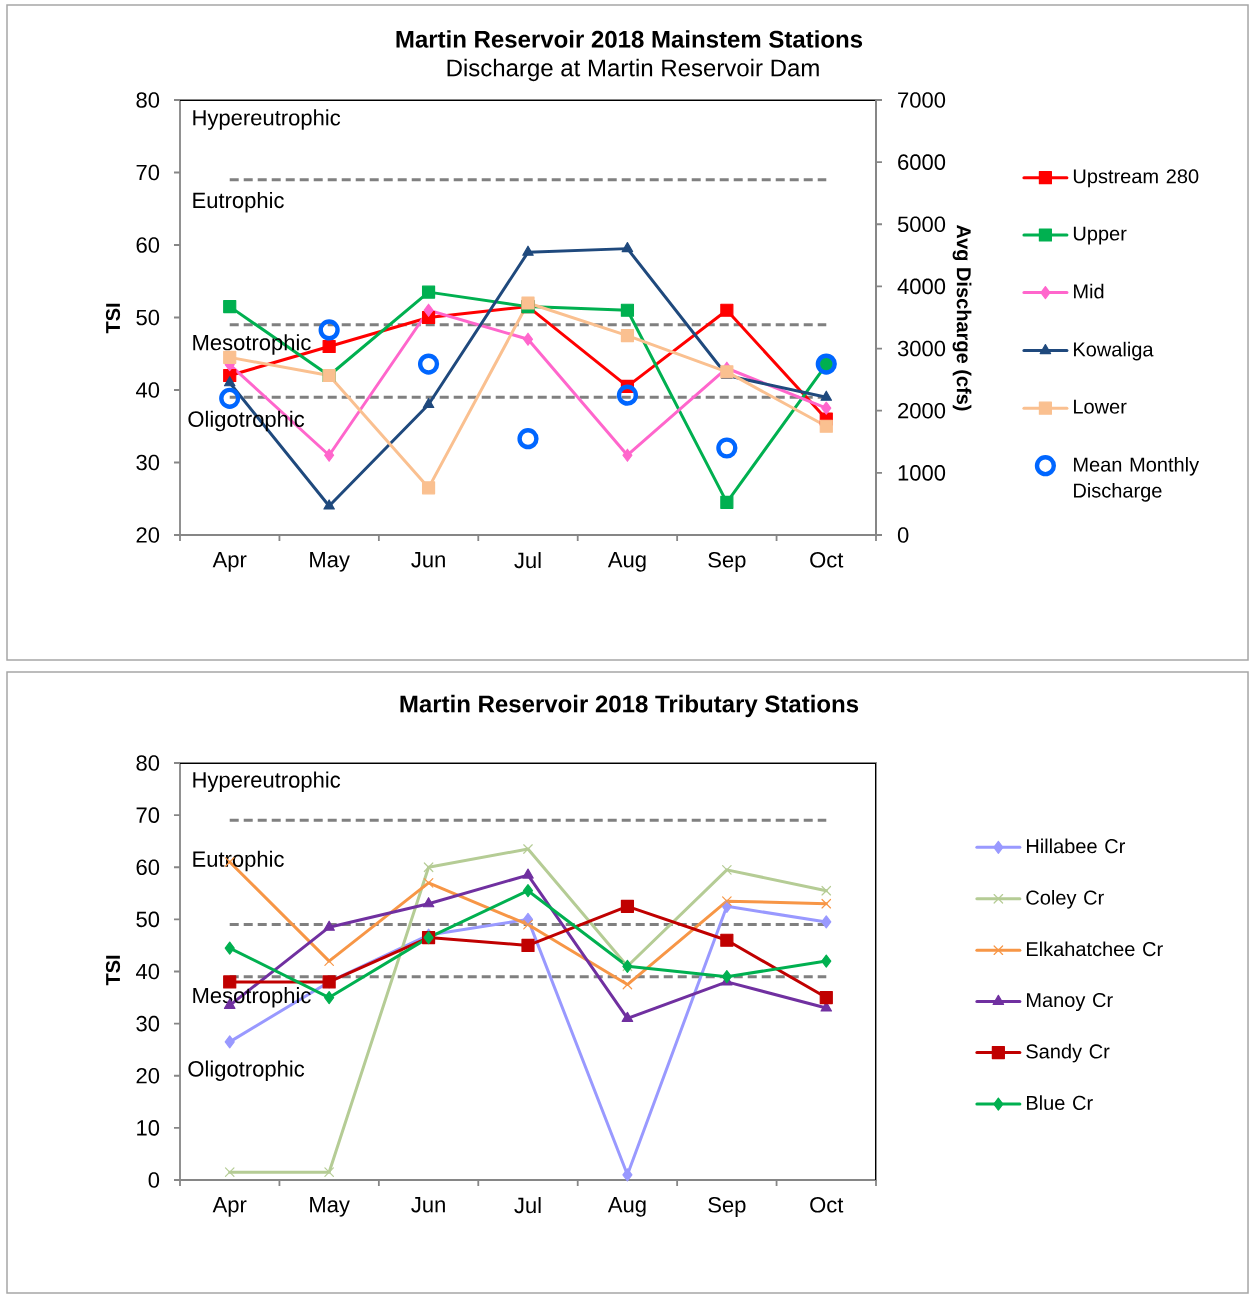  What do you see at coordinates (1114, 351) in the screenshot?
I see `legend-label: Kowaliga` at bounding box center [1114, 351].